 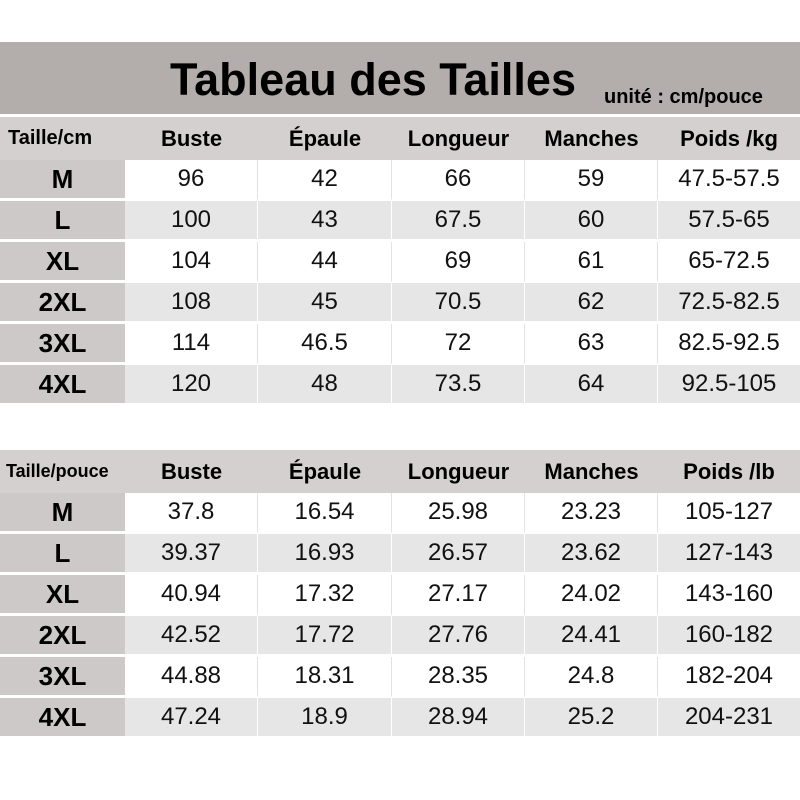 What do you see at coordinates (191, 385) in the screenshot?
I see `cell-bust: 120` at bounding box center [191, 385].